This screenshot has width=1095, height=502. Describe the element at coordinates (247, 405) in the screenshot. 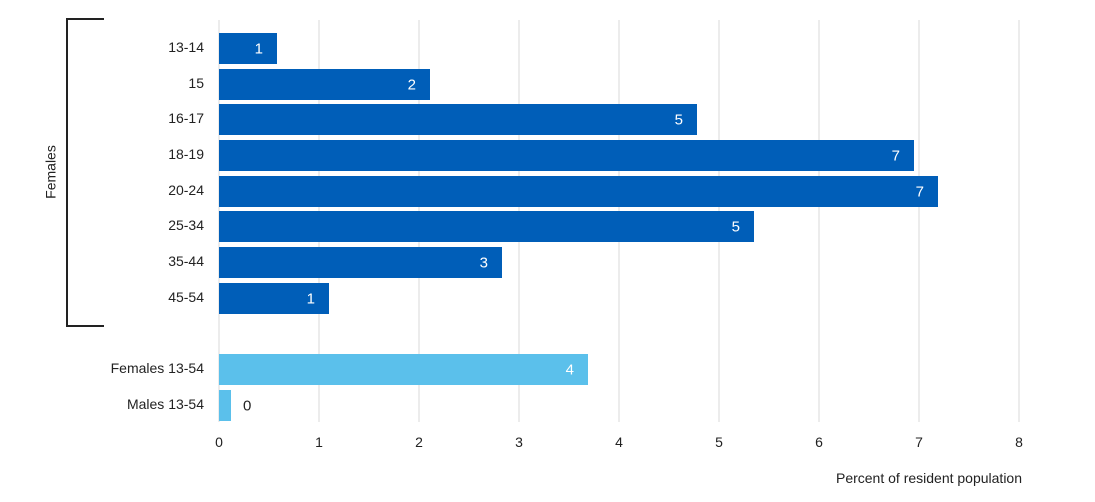

I see `data-label: 0` at that location.